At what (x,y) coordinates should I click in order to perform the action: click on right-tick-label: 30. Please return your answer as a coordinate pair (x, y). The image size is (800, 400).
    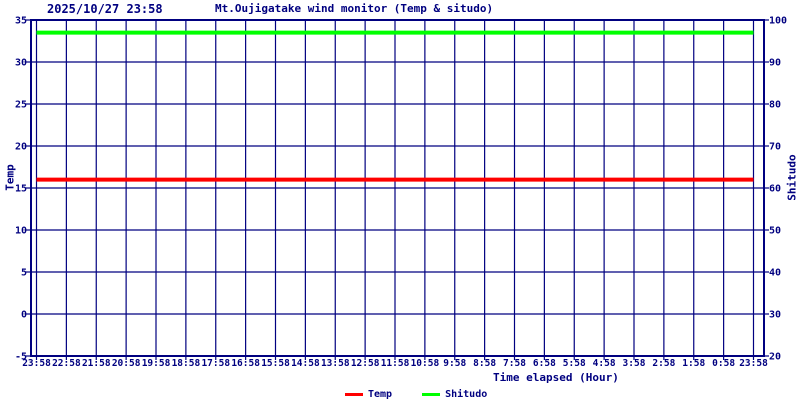
    Looking at the image, I should click on (775, 315).